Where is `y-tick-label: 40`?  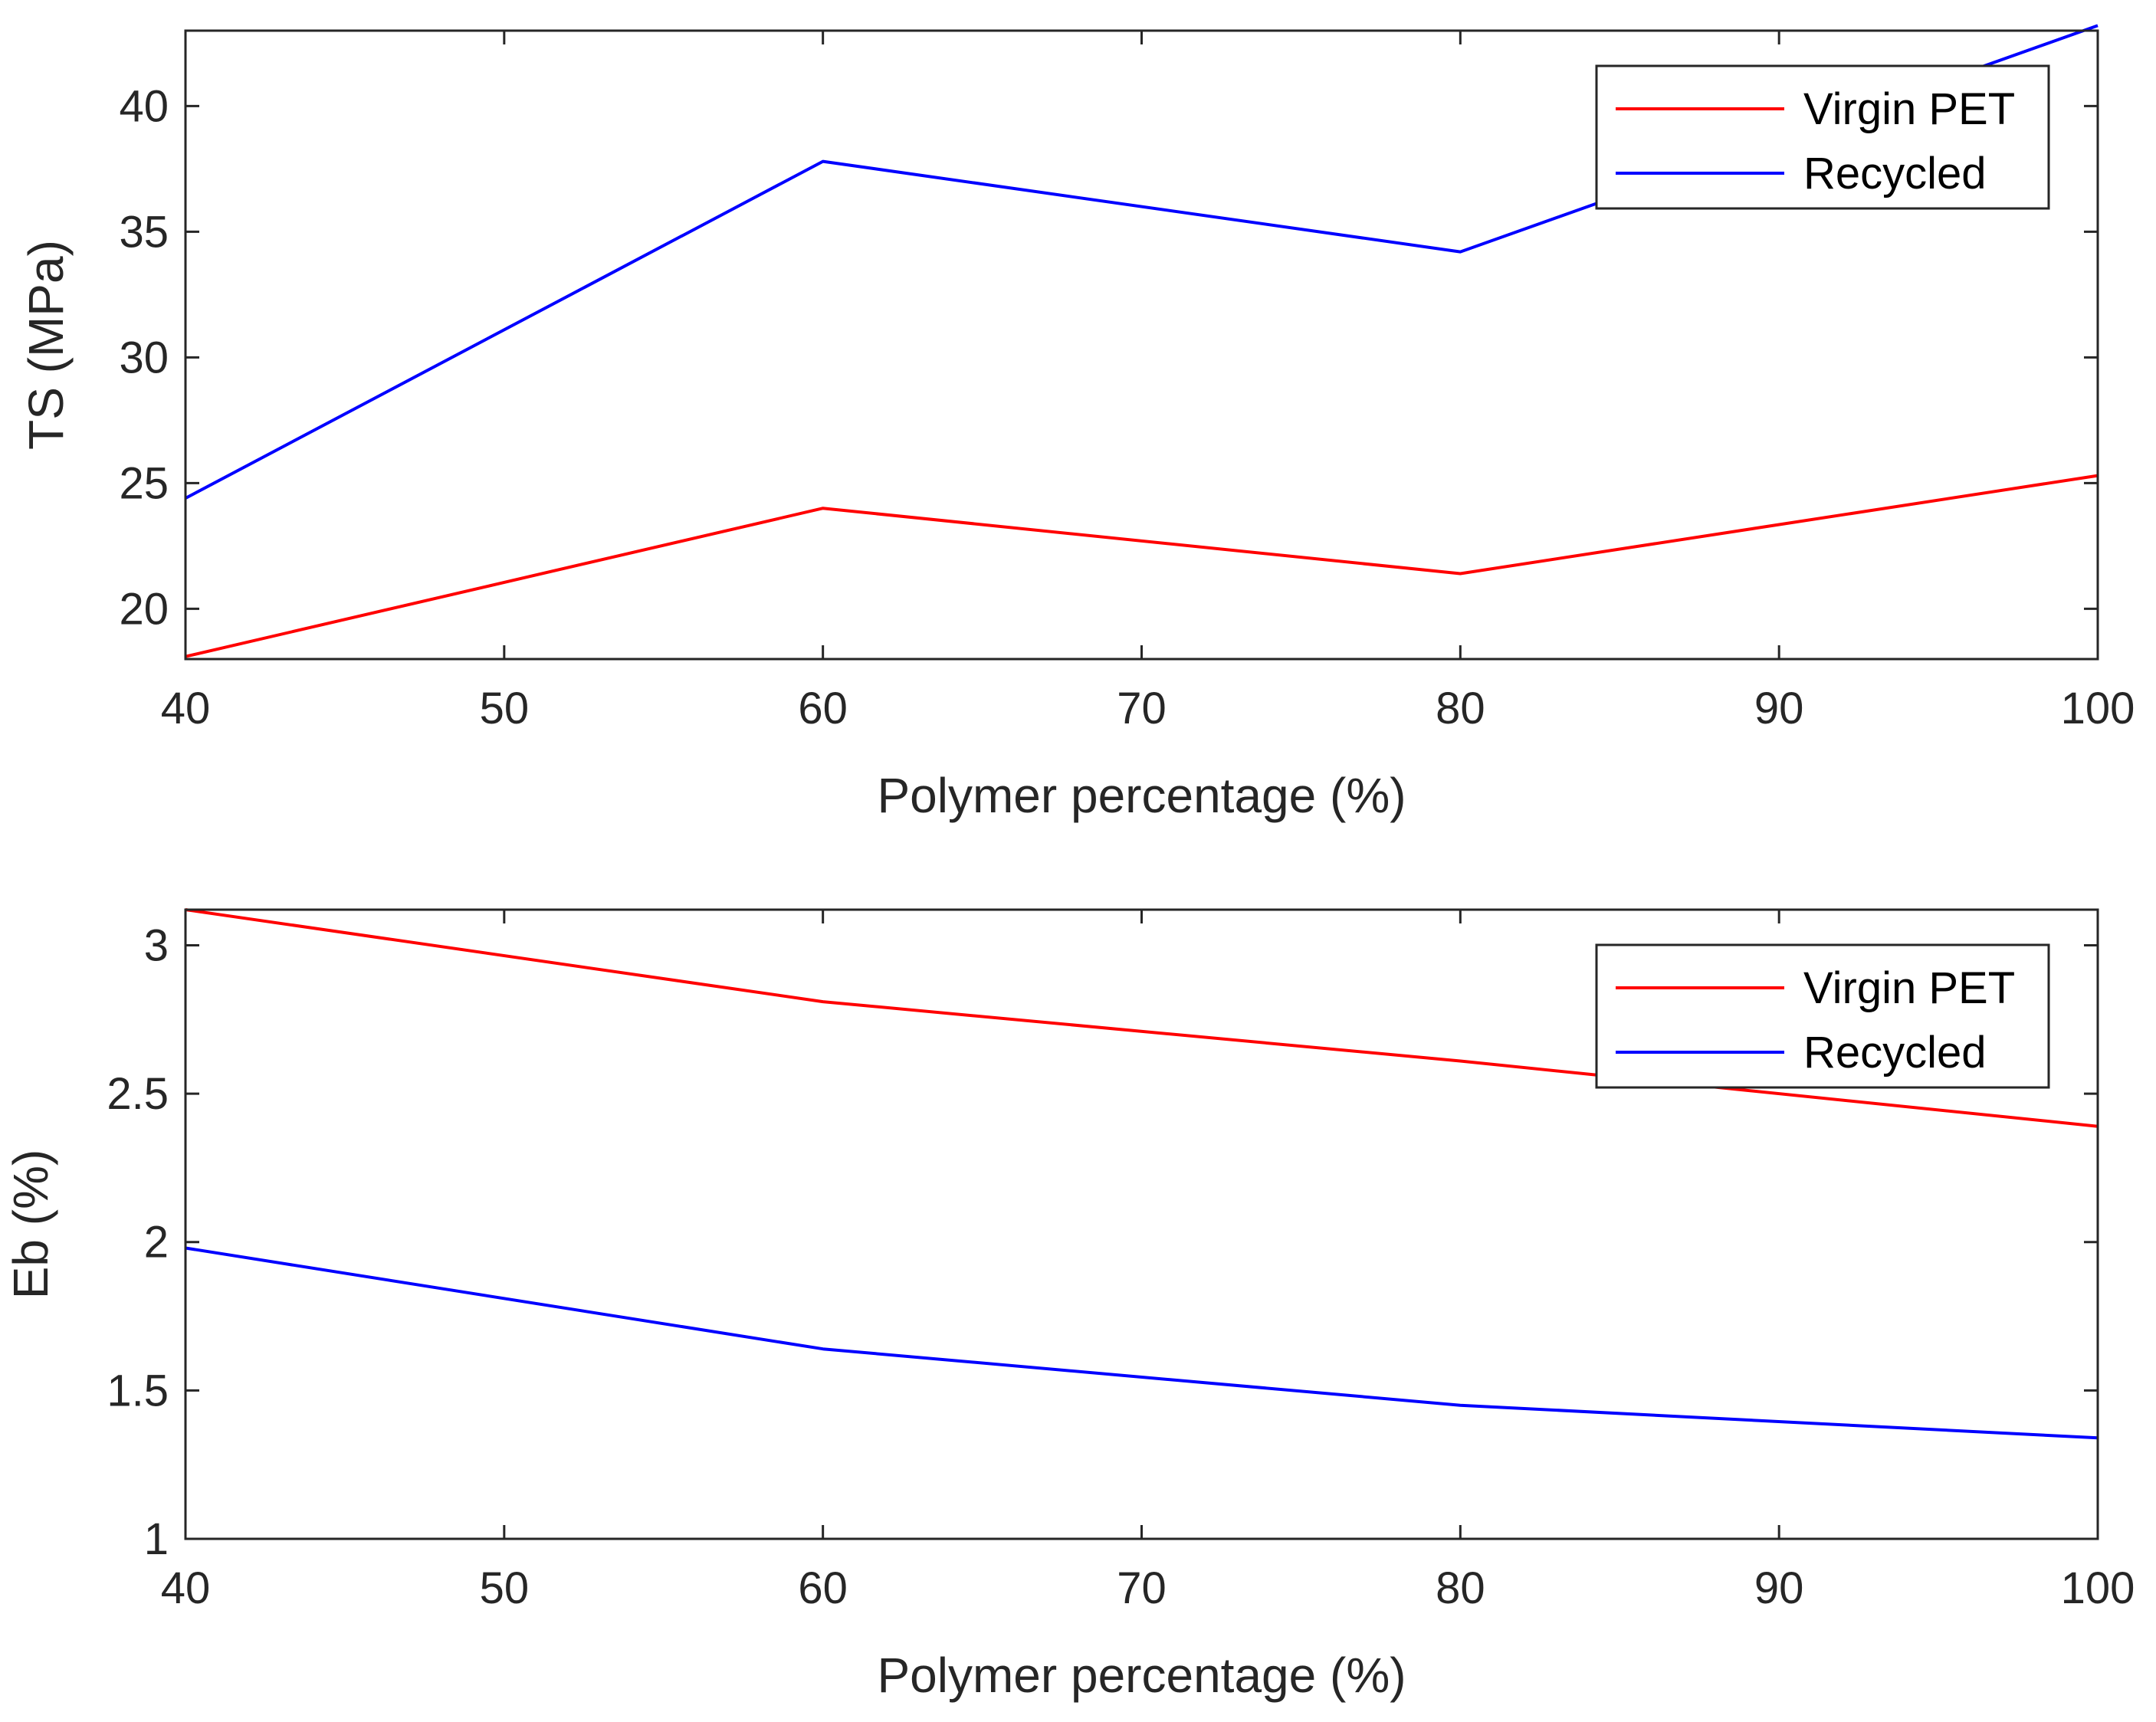 y-tick-label: 40 is located at coordinates (144, 106).